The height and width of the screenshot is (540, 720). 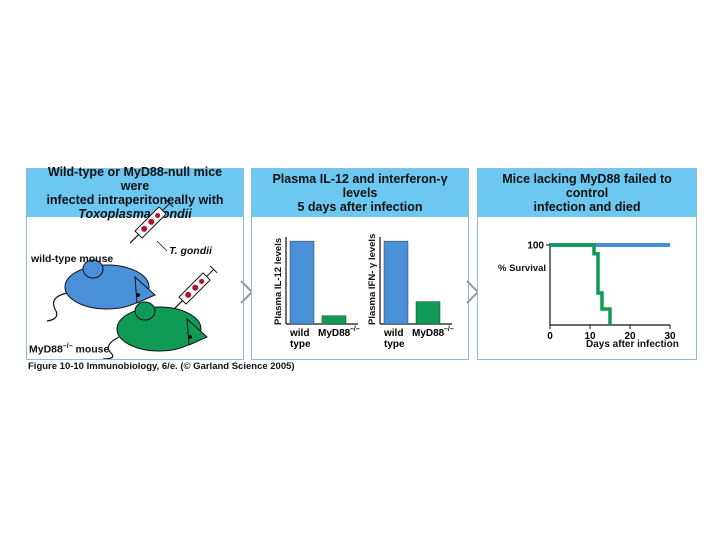 What do you see at coordinates (155, 330) in the screenshot?
I see `myd88-mouse-icon` at bounding box center [155, 330].